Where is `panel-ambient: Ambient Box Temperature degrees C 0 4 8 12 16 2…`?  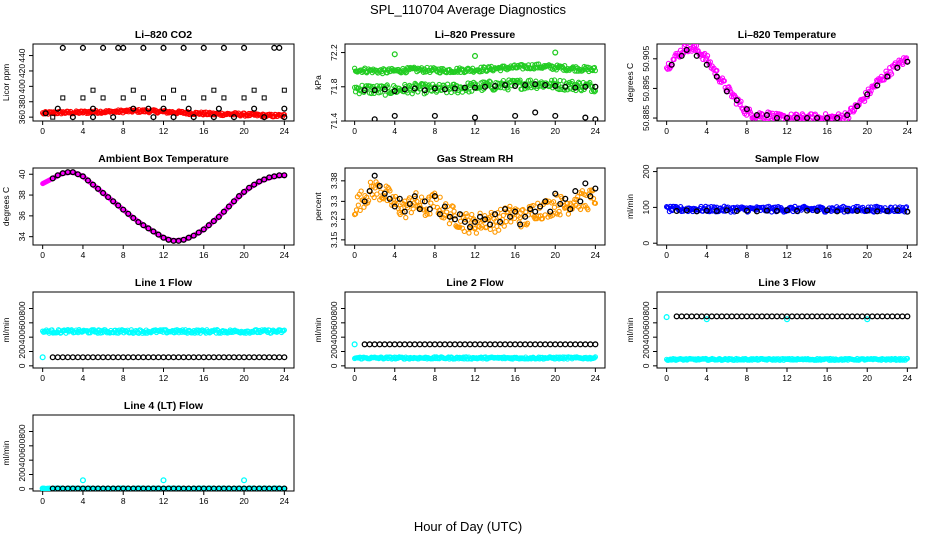
panel-ambient: Ambient Box Temperature degrees C 0 4 8 12 16 2… is located at coordinates (148, 206).